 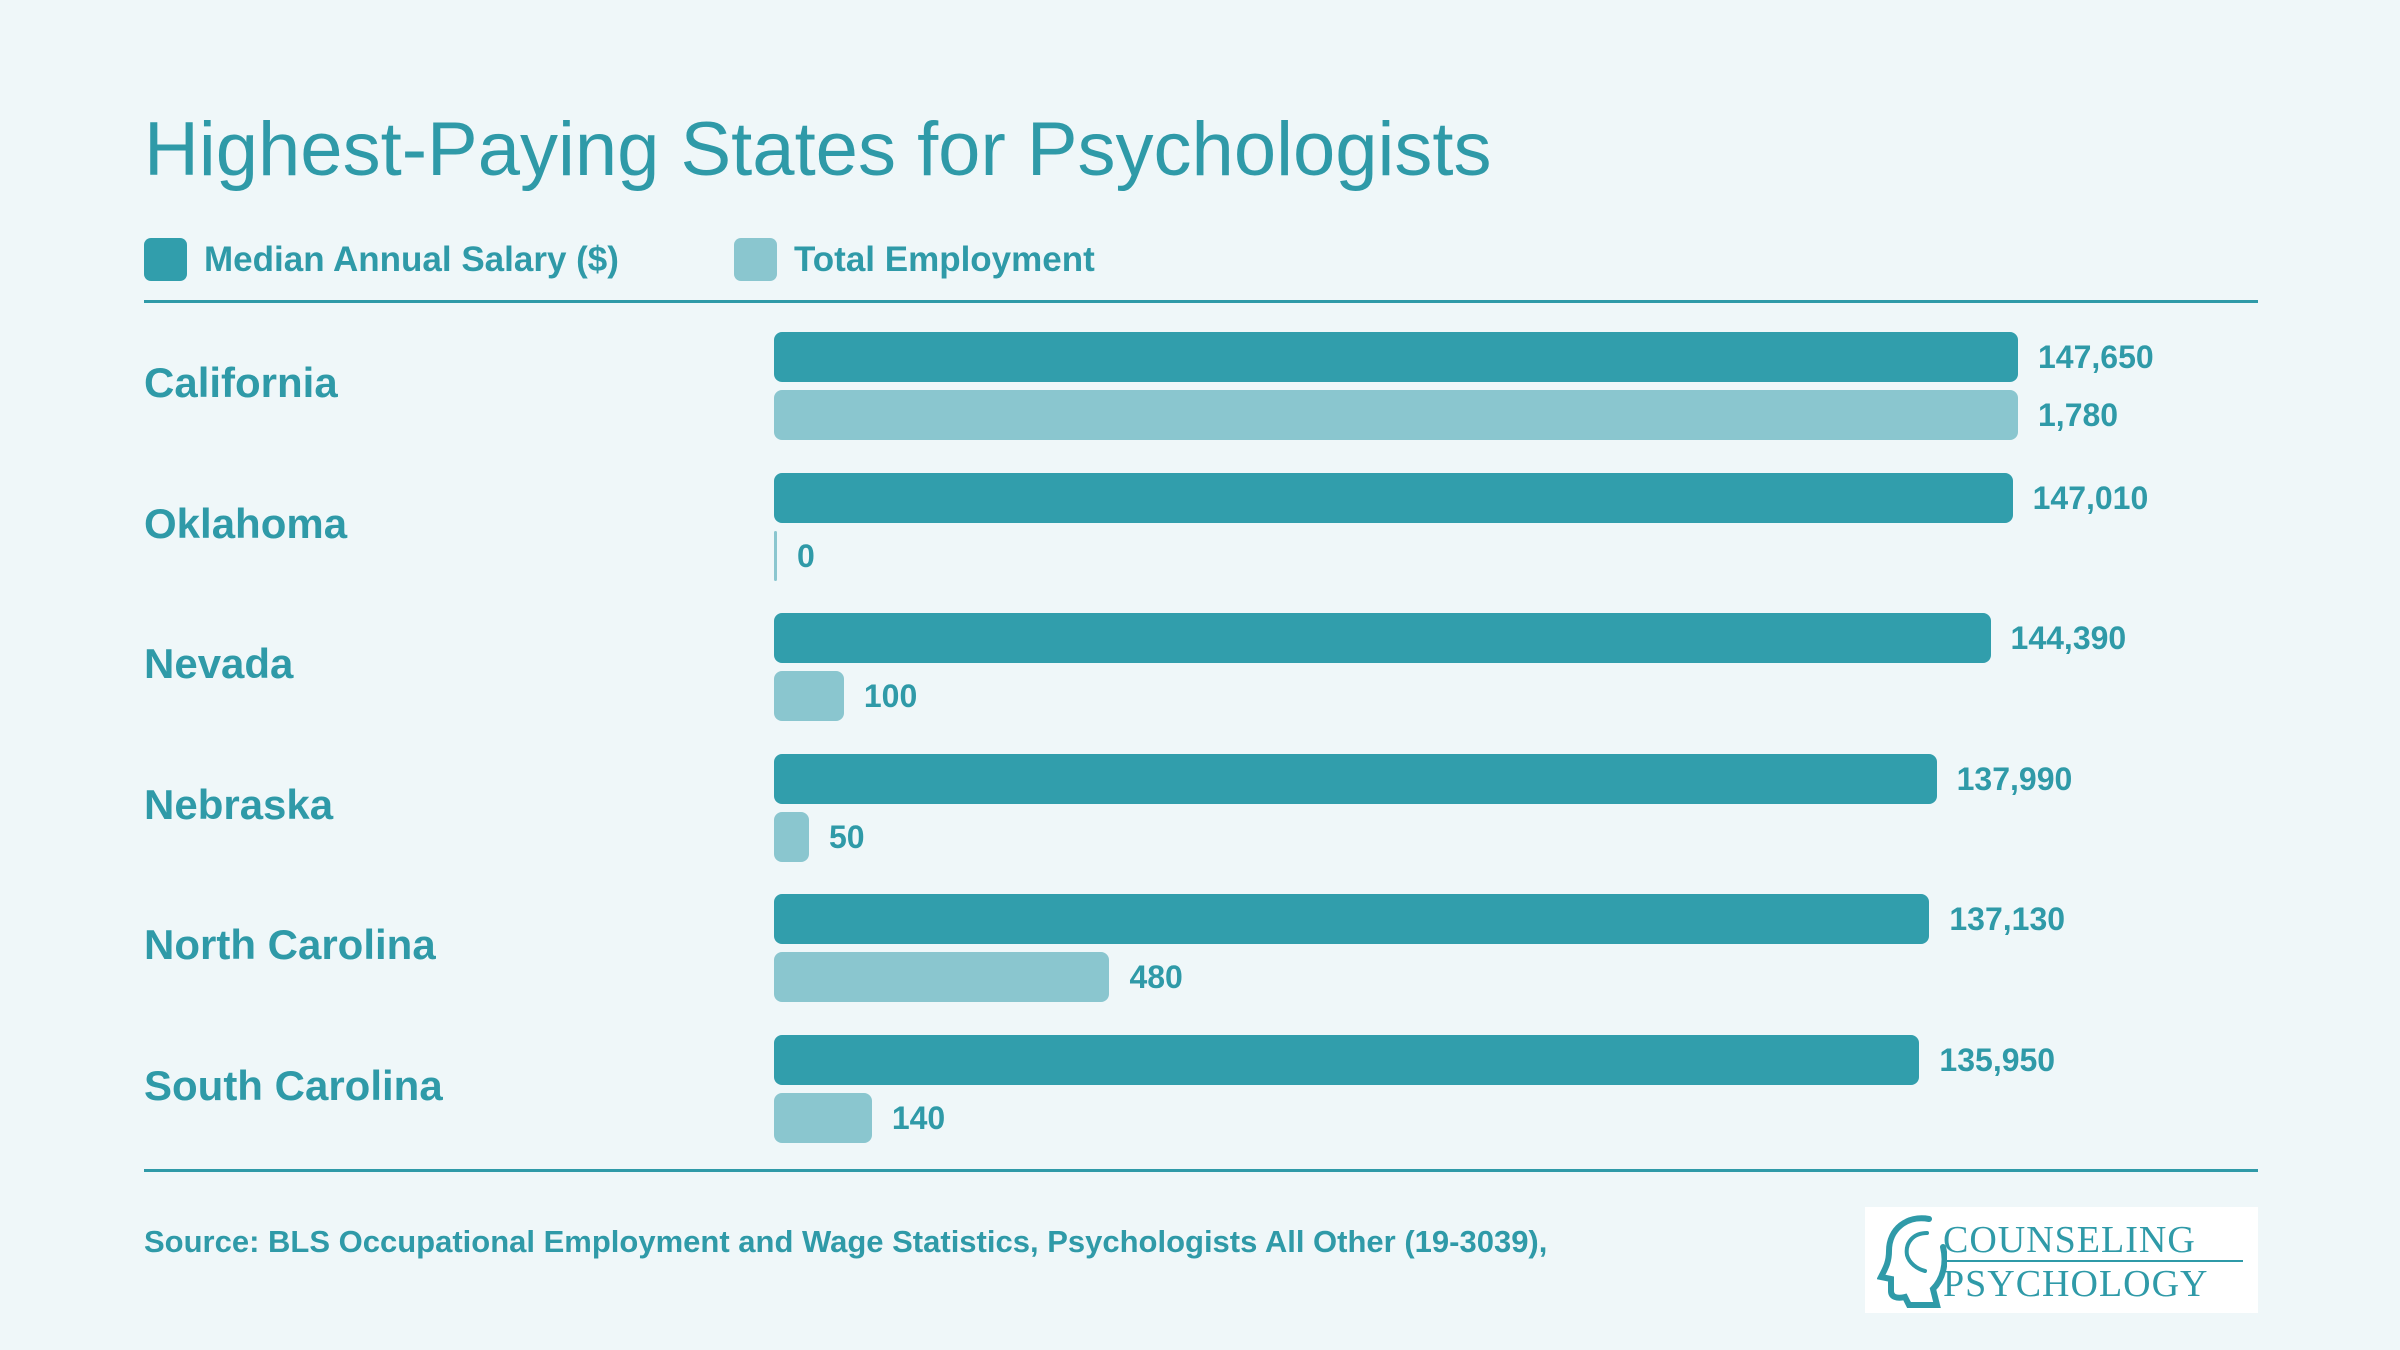 What do you see at coordinates (1382, 638) in the screenshot?
I see `bar-salary-nevada` at bounding box center [1382, 638].